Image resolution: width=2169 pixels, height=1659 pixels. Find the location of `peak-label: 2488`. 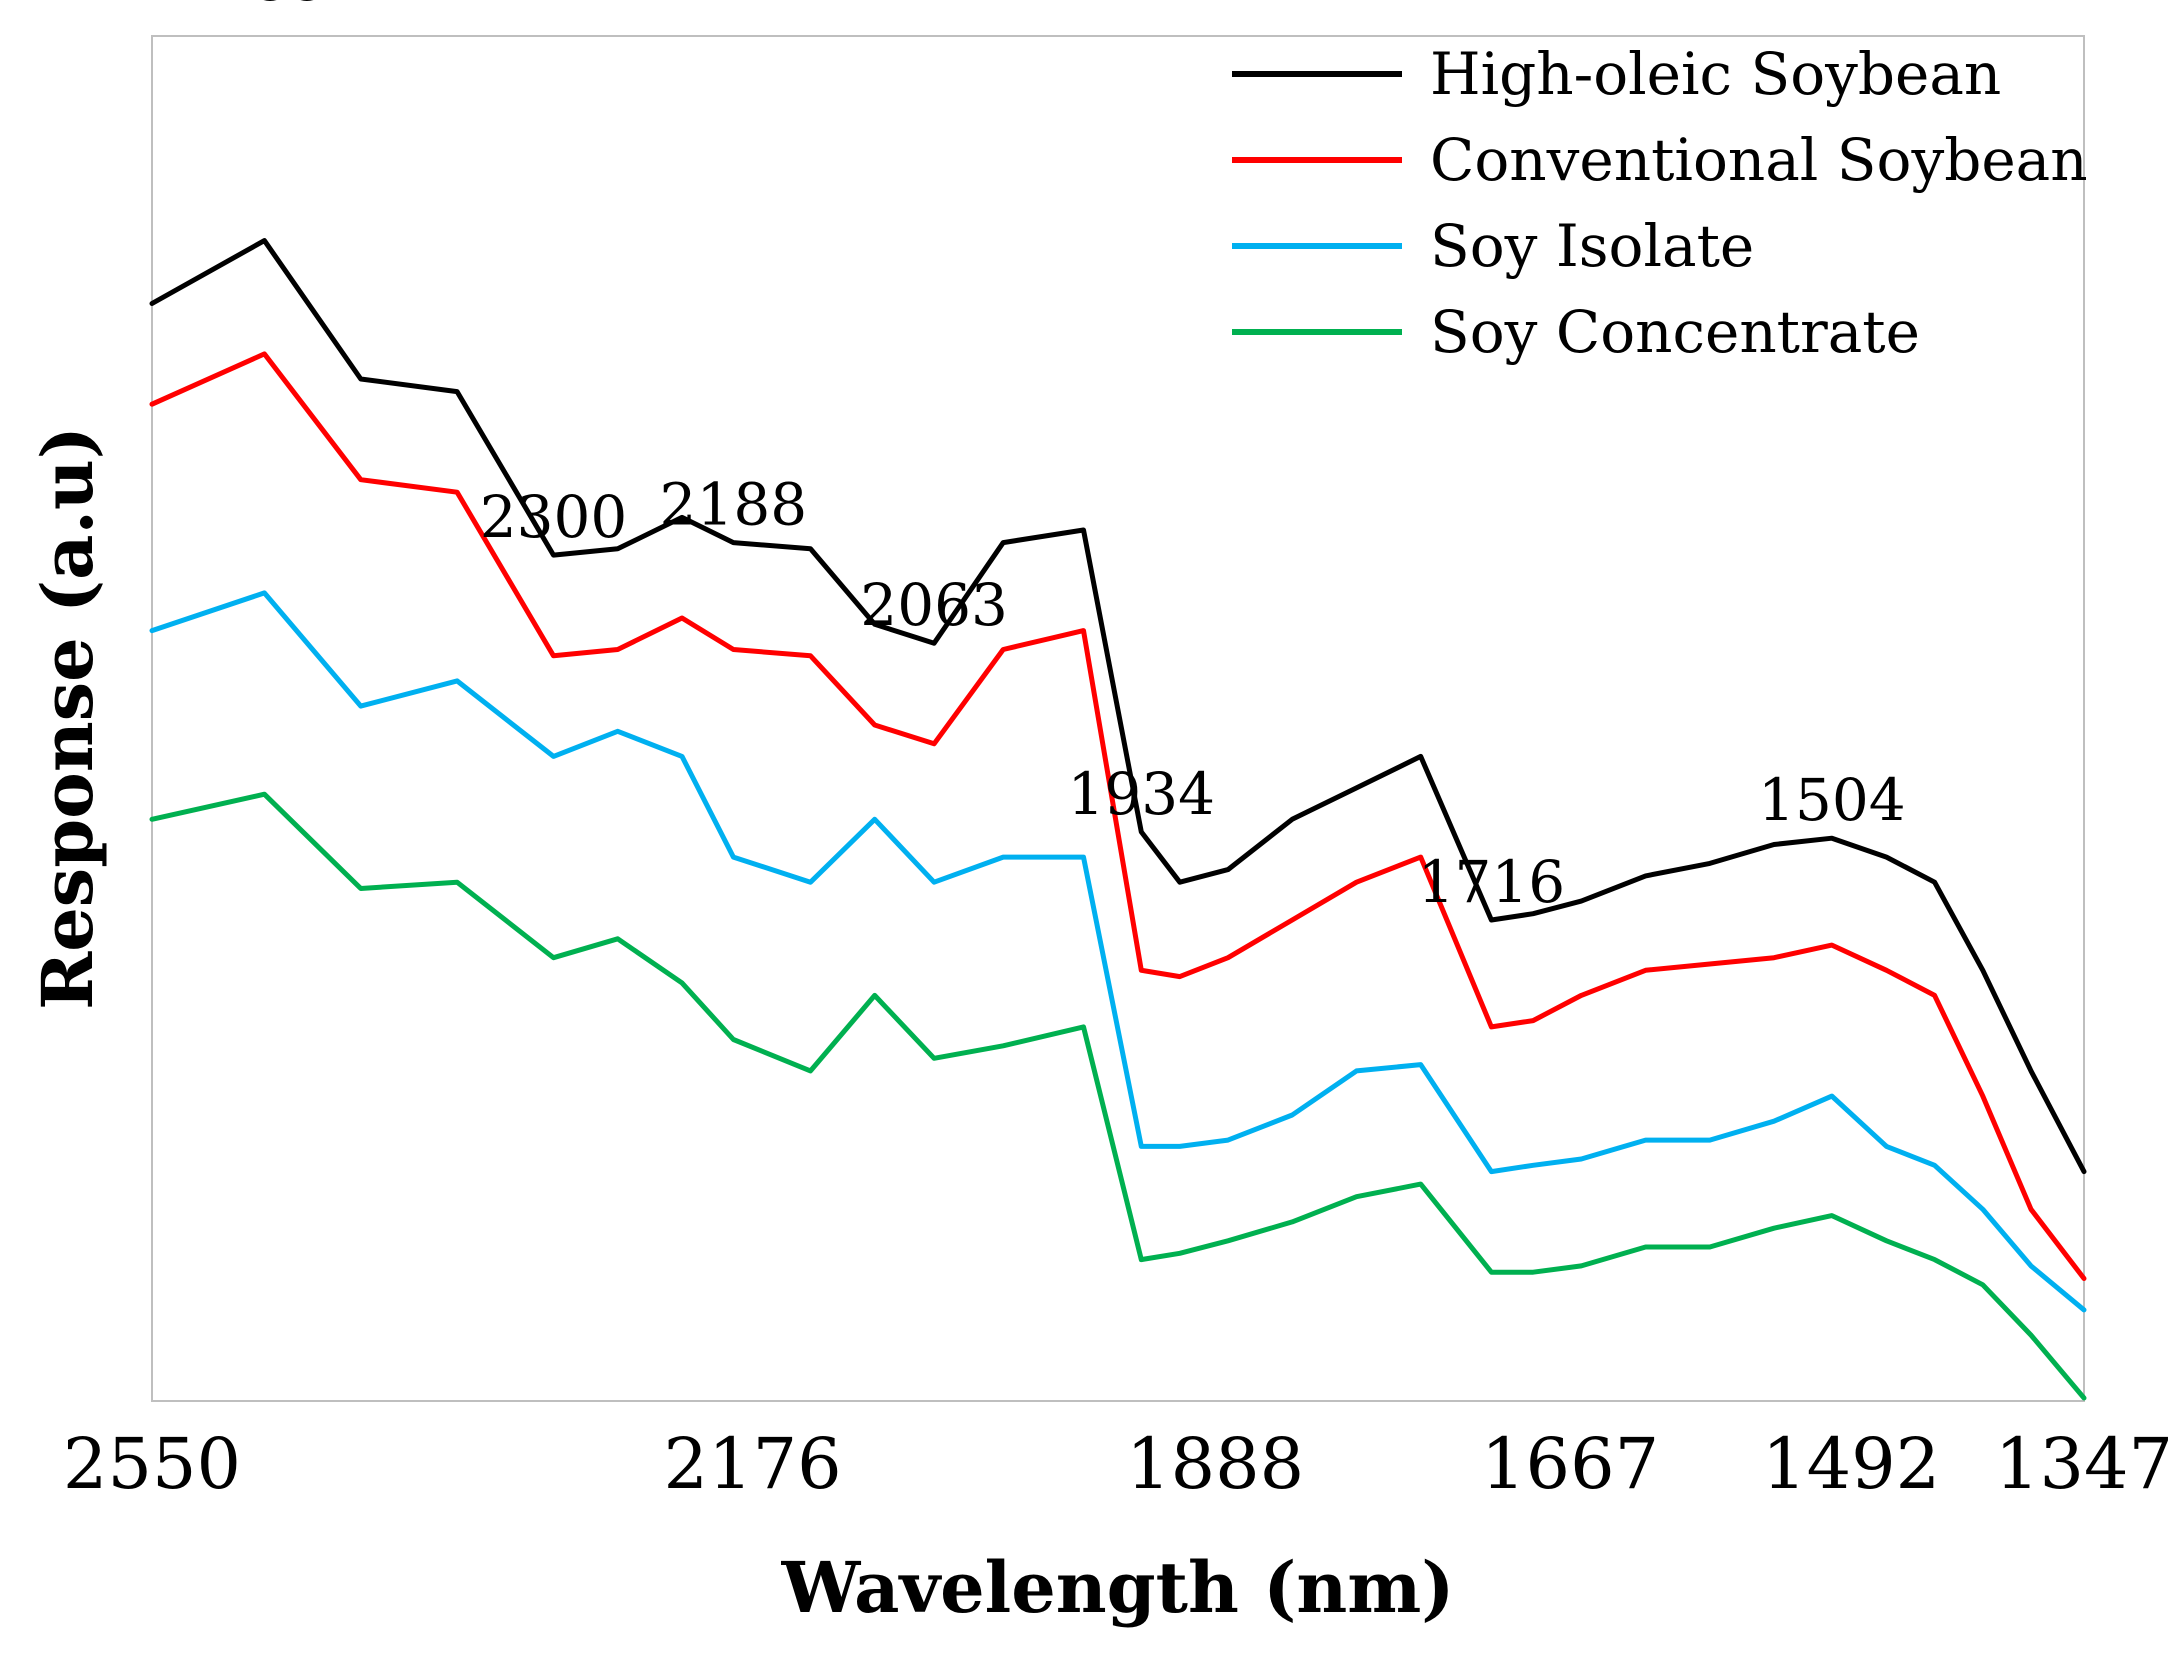

peak-label: 2488 is located at coordinates (252, 7).